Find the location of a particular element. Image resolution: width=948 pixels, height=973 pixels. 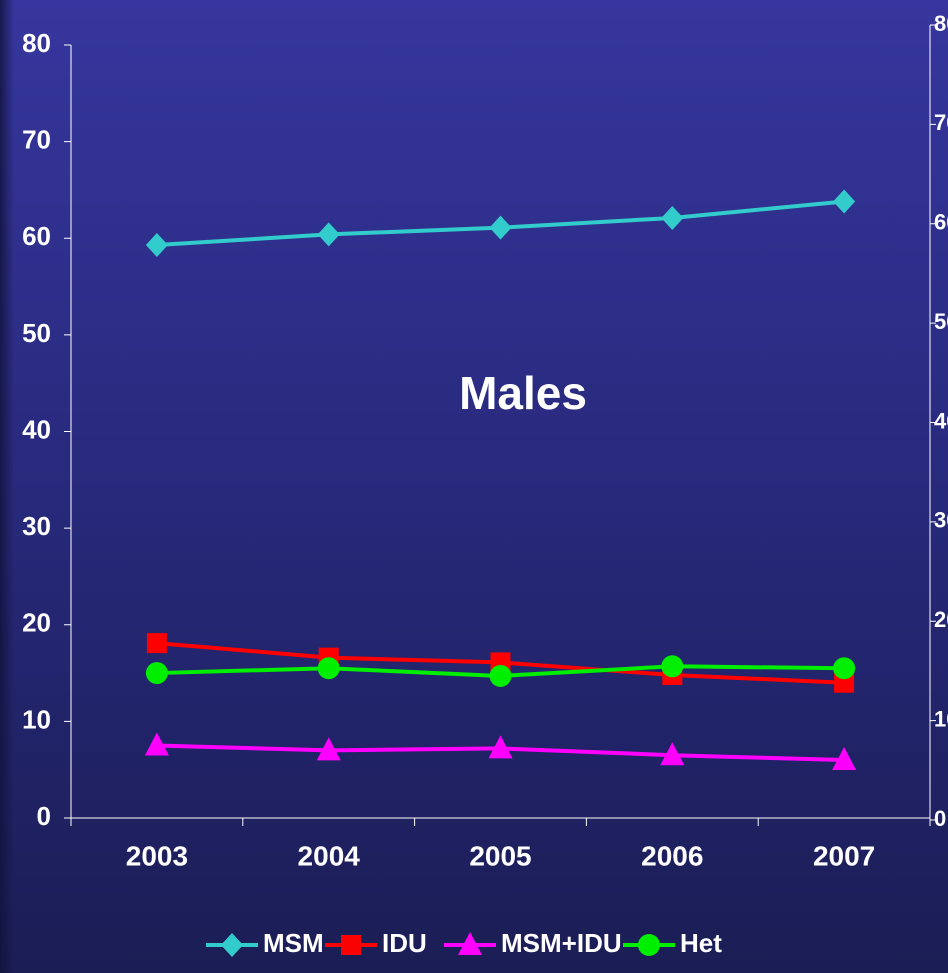

y-tick-label: 30 is located at coordinates (36, 526).